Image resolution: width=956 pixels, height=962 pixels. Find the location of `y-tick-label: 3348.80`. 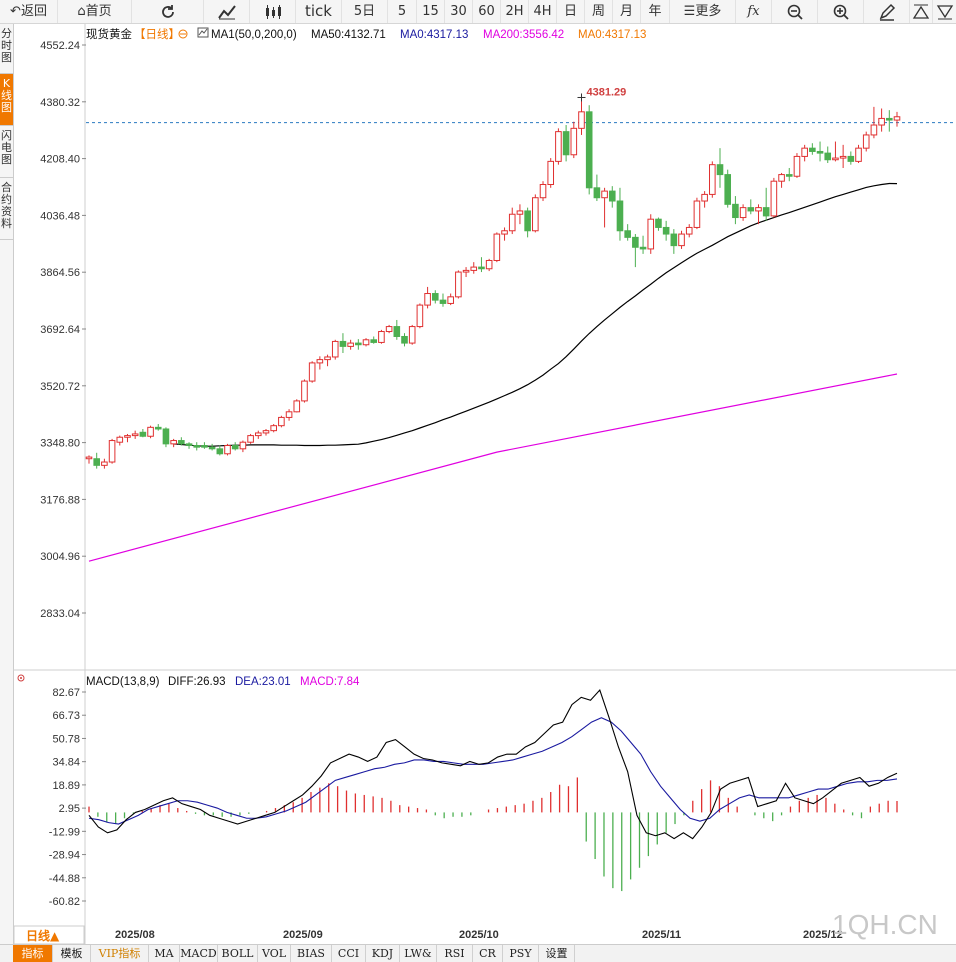

y-tick-label: 3348.80 is located at coordinates (60, 444).